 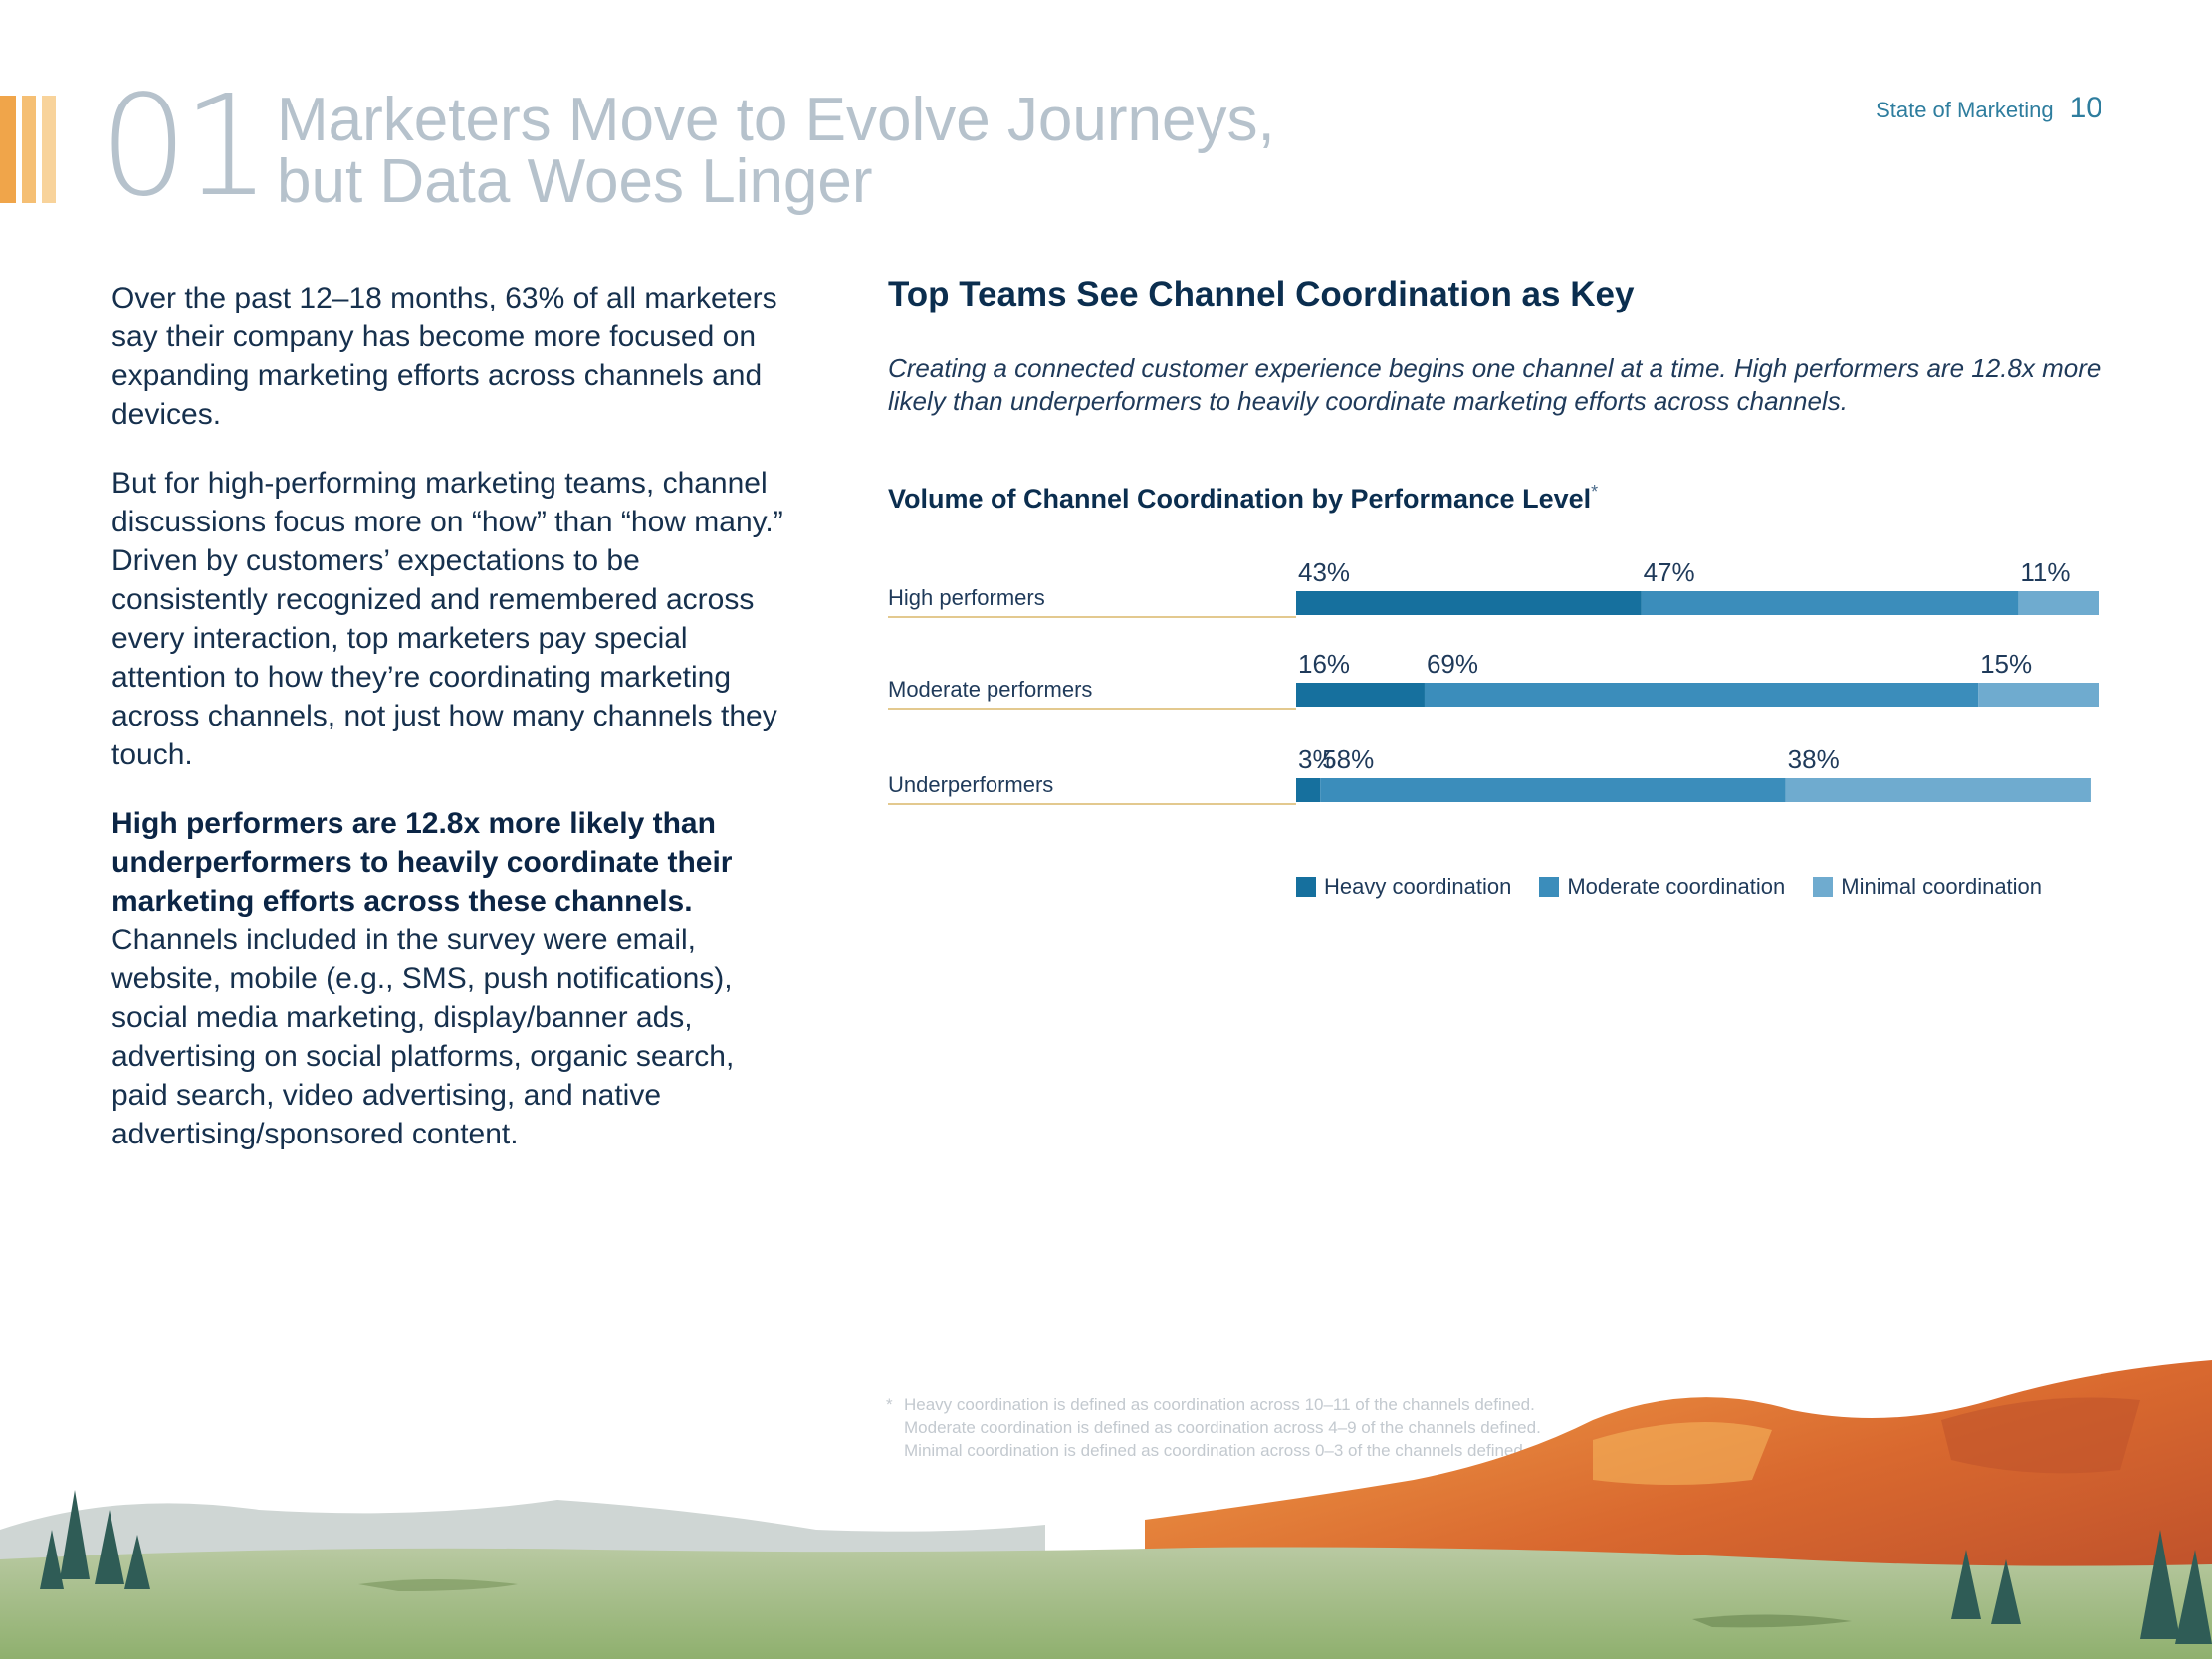 What do you see at coordinates (1324, 664) in the screenshot?
I see `data-label: 16%` at bounding box center [1324, 664].